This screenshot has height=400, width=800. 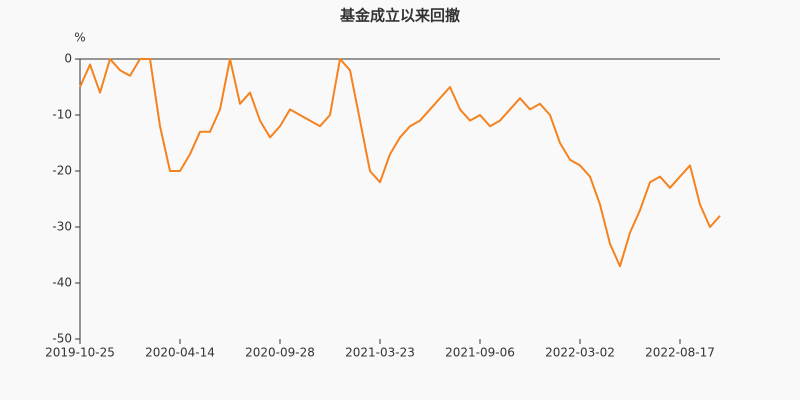 What do you see at coordinates (680, 353) in the screenshot?
I see `x-tick-label: 2022-08-17` at bounding box center [680, 353].